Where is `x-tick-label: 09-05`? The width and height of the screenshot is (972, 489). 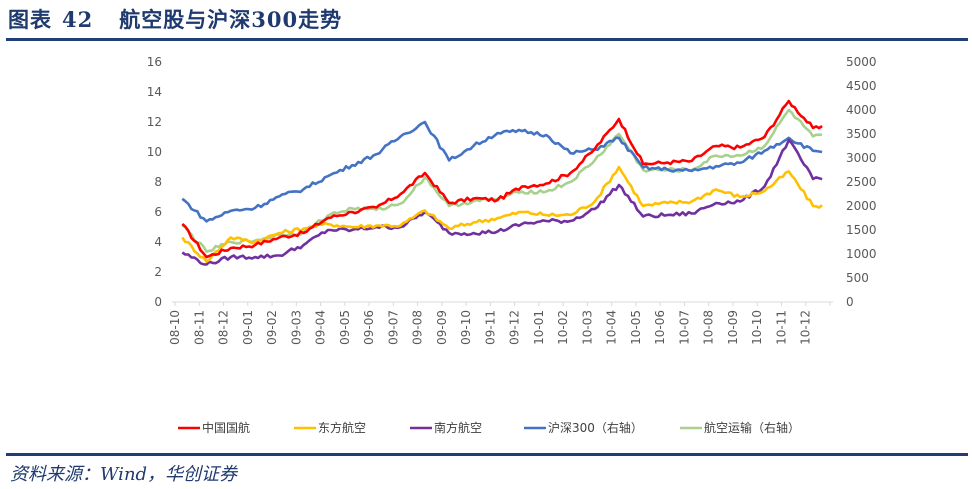 x-tick-label: 09-05 is located at coordinates (345, 327).